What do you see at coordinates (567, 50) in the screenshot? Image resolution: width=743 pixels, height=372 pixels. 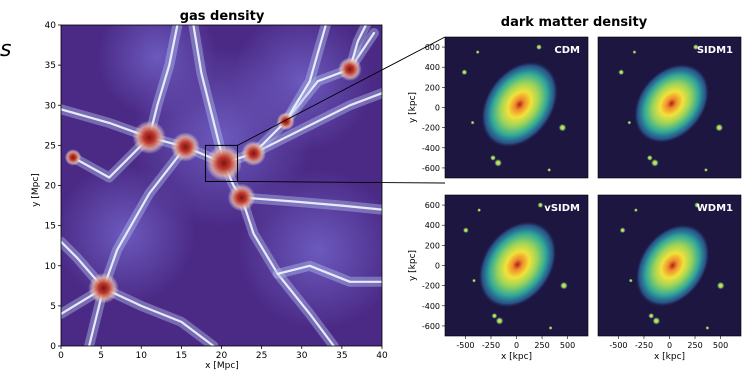 I see `dm-panel-label: CDM` at bounding box center [567, 50].